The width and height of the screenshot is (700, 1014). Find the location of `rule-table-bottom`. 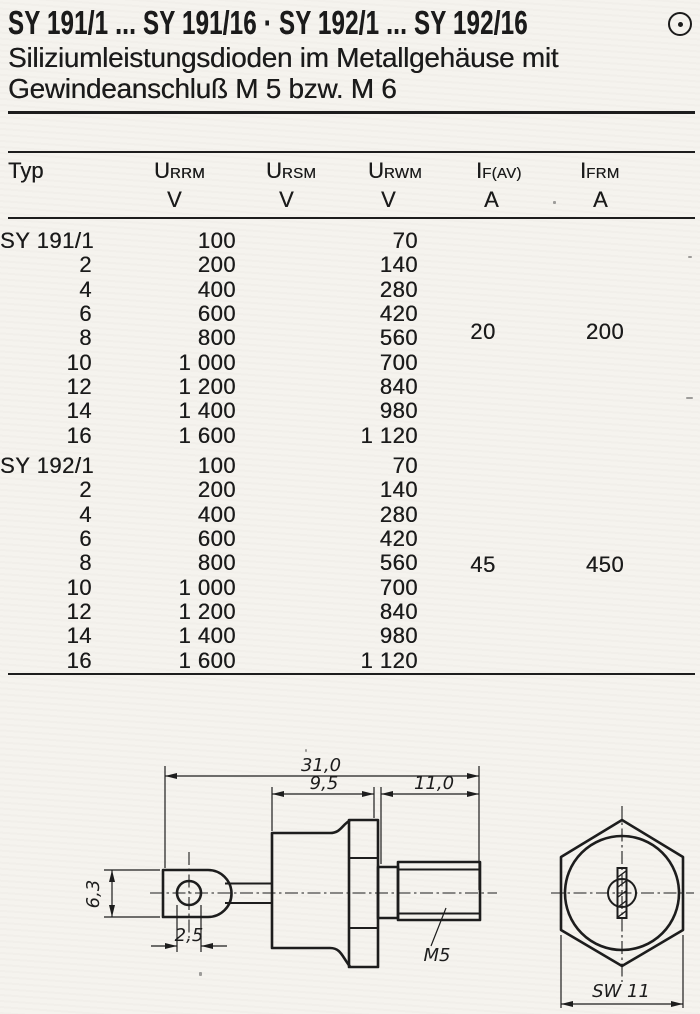

rule-table-bottom is located at coordinates (351, 674).